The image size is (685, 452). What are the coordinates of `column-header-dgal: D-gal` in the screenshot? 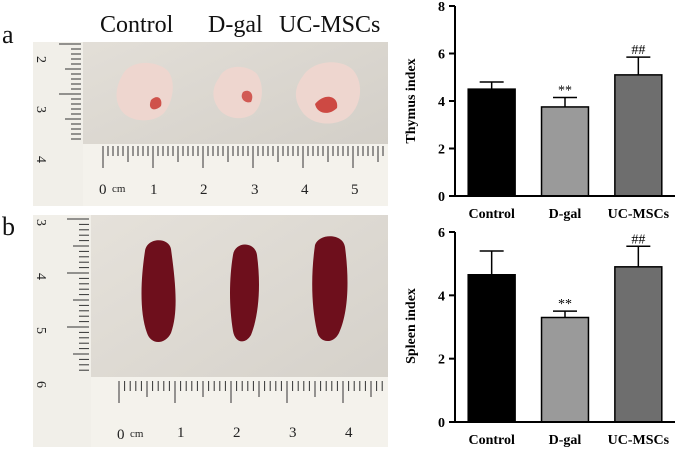 It's located at (235, 25).